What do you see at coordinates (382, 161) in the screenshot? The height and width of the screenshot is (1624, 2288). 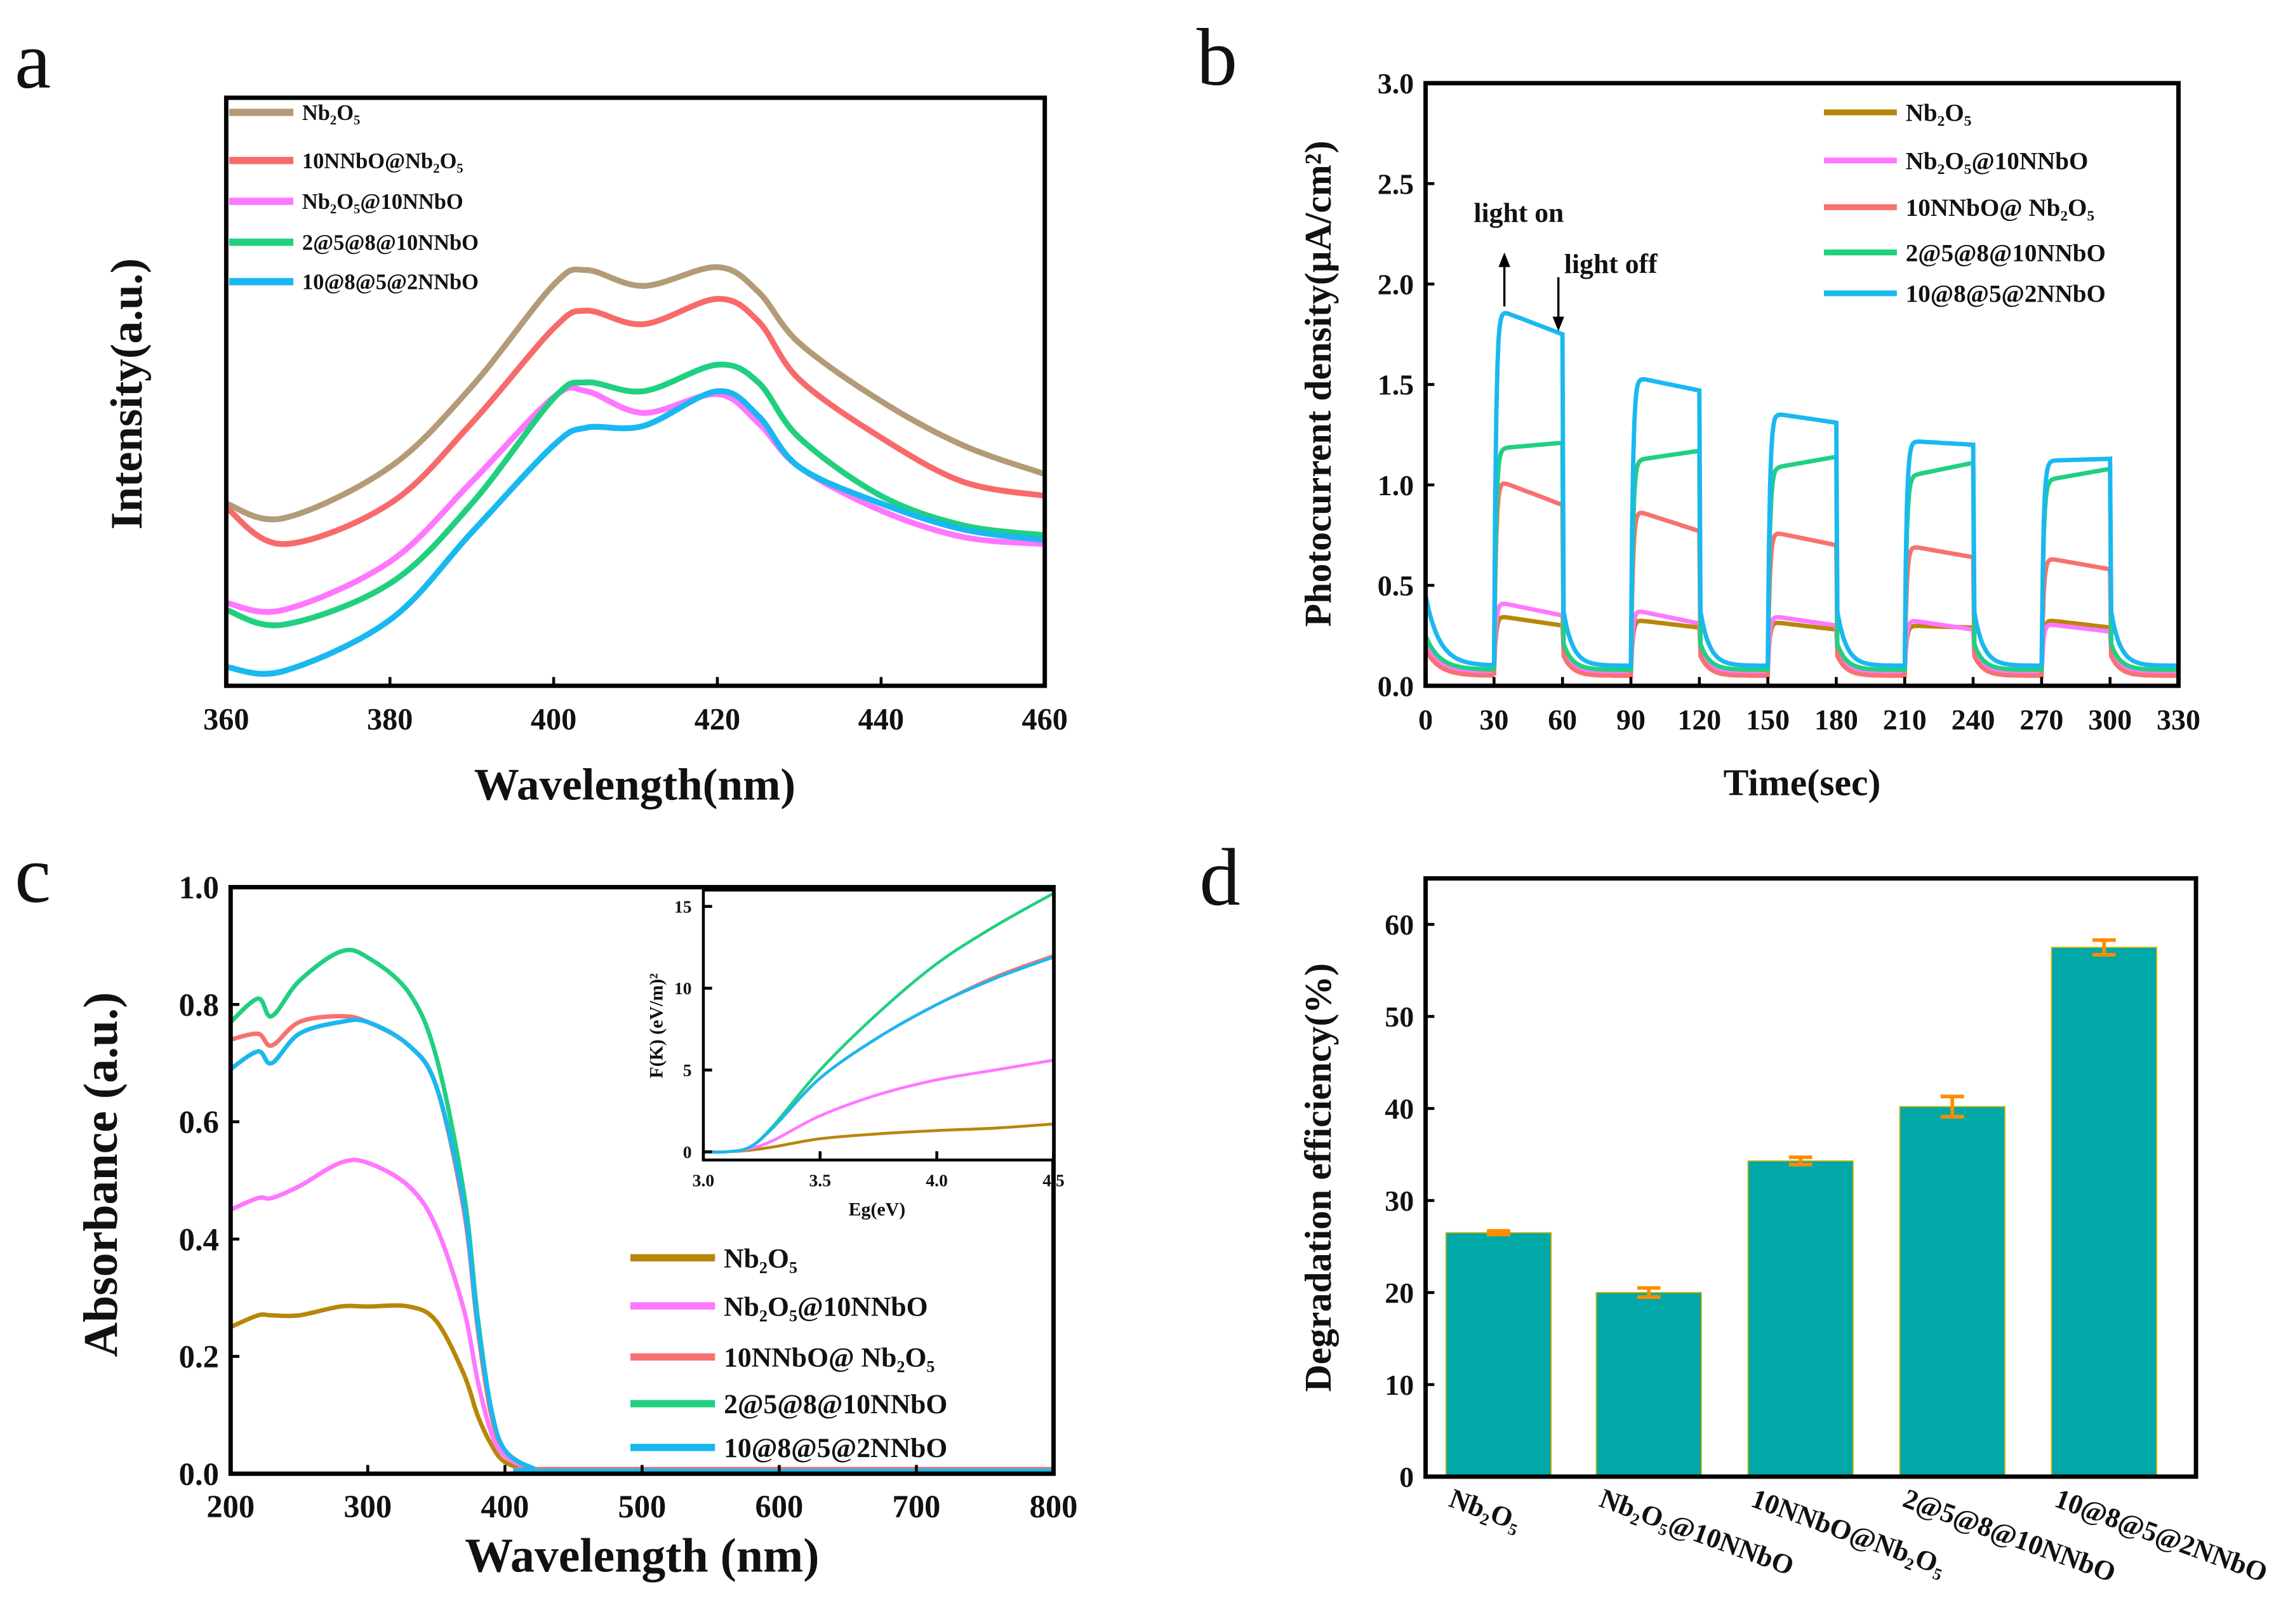 I see `legend-label: 10NNbO@Nb₂O₅` at bounding box center [382, 161].